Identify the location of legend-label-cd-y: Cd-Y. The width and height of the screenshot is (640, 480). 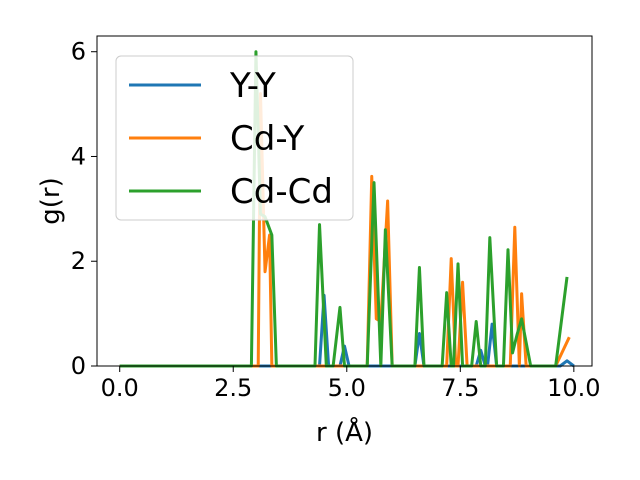
(267, 139).